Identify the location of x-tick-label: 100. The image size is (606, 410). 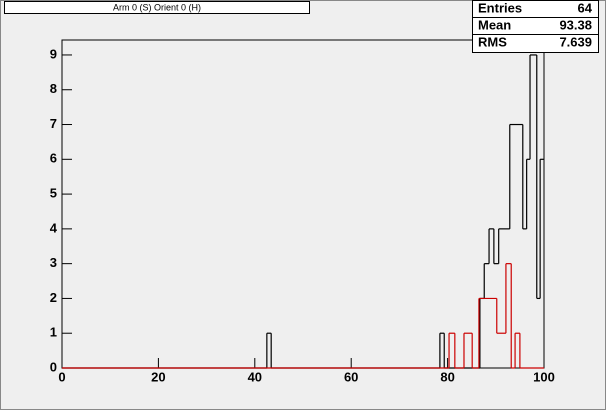
(544, 376).